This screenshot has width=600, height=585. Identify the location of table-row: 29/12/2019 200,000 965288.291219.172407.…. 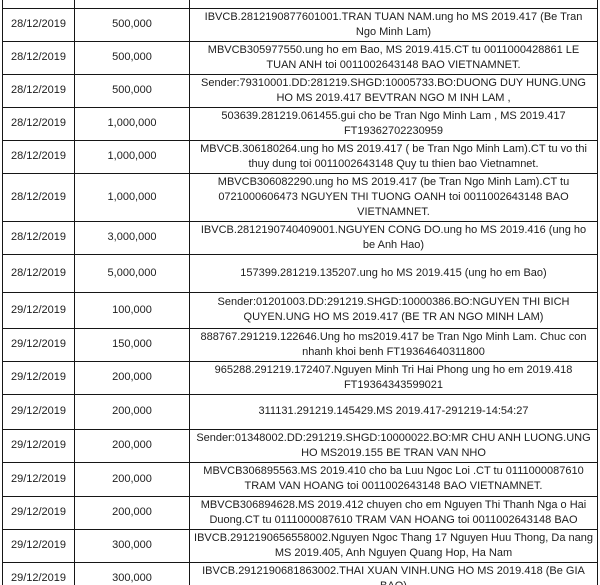
(300, 377).